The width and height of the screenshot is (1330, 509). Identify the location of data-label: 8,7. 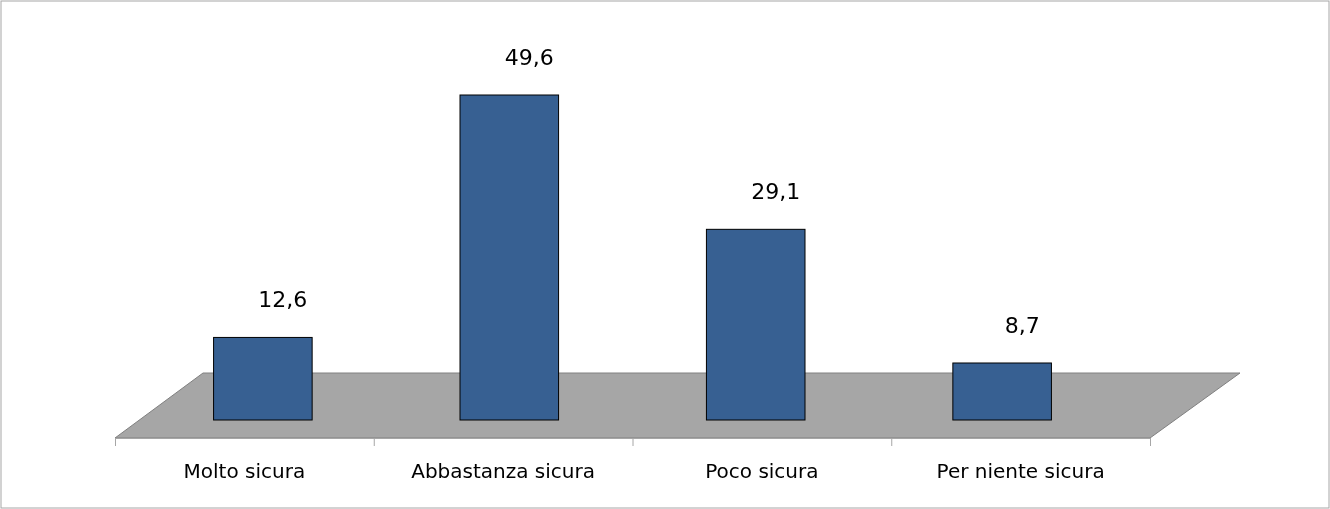
(1022, 325).